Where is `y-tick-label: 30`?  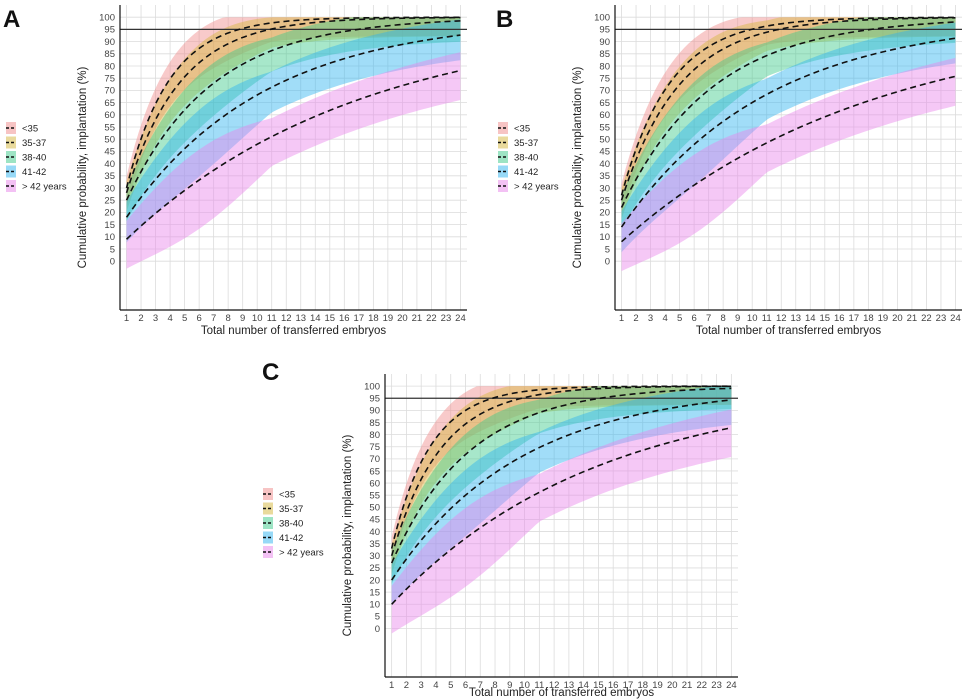 y-tick-label: 30 is located at coordinates (109, 188).